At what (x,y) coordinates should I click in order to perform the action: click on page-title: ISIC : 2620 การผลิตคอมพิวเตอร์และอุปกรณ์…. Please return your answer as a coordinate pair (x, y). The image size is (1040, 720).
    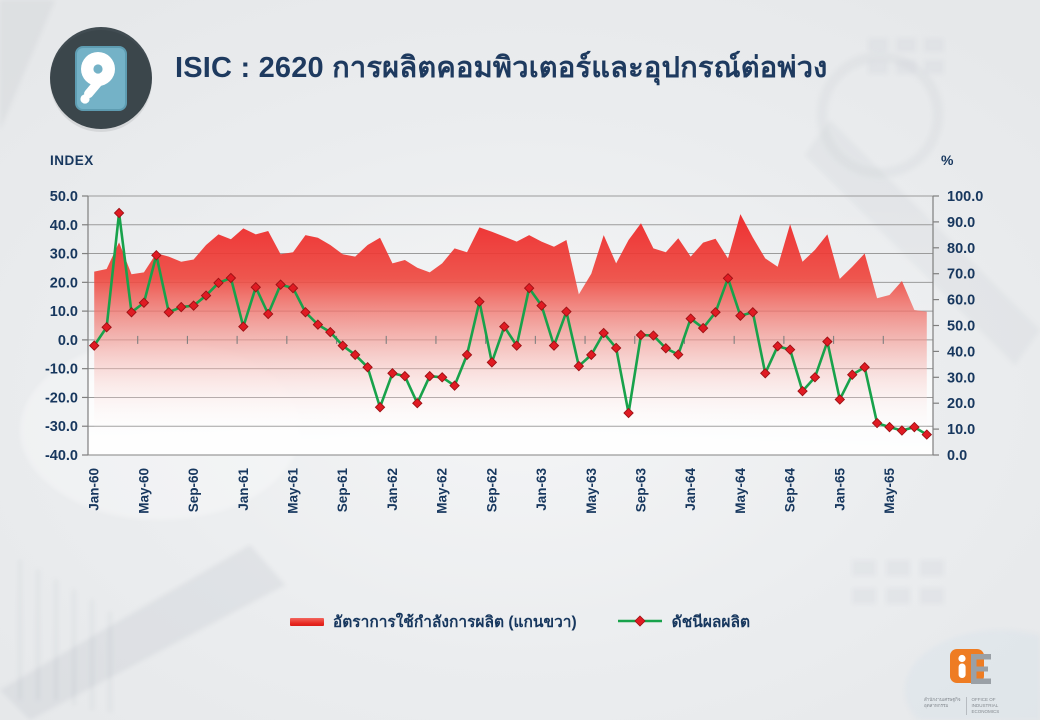
    Looking at the image, I should click on (501, 68).